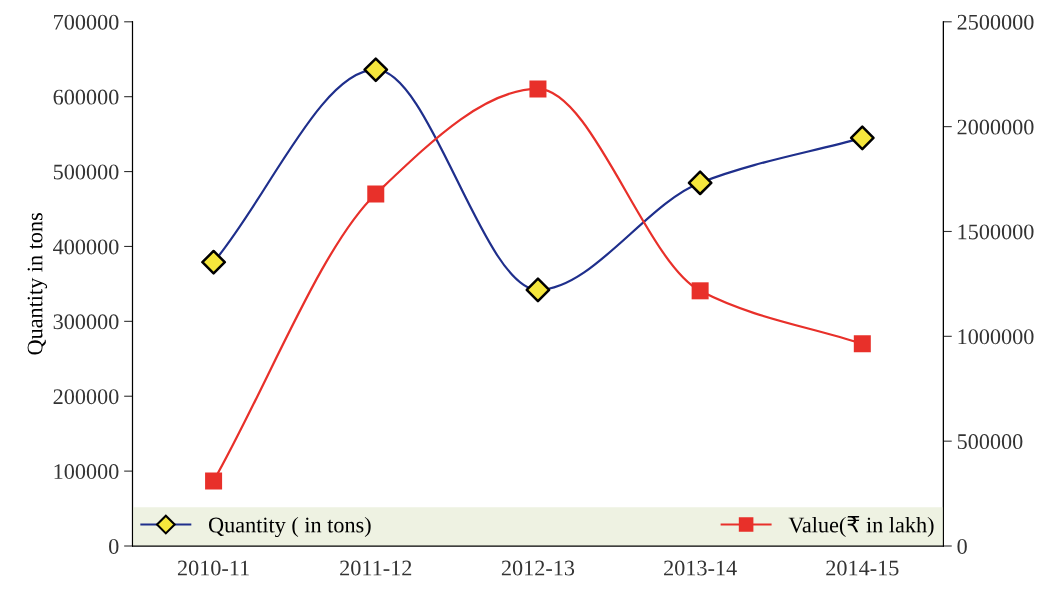 This screenshot has height=589, width=1060. I want to click on y-axis-title: Quantity in tons, so click(37, 284).